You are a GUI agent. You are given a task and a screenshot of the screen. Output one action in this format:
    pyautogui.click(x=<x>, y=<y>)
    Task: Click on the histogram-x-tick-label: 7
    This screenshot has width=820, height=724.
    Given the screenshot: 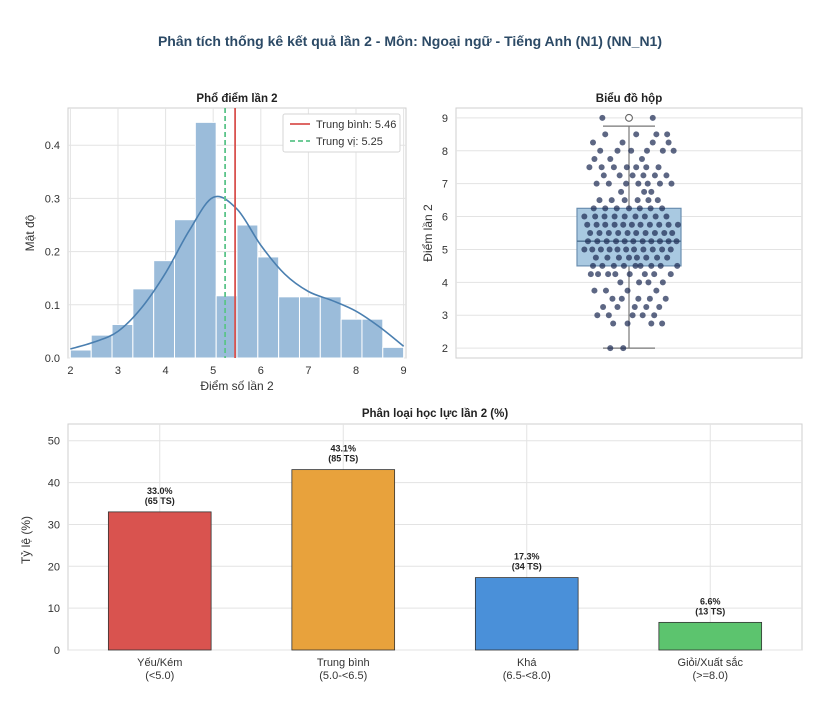 What is the action you would take?
    pyautogui.click(x=308, y=371)
    